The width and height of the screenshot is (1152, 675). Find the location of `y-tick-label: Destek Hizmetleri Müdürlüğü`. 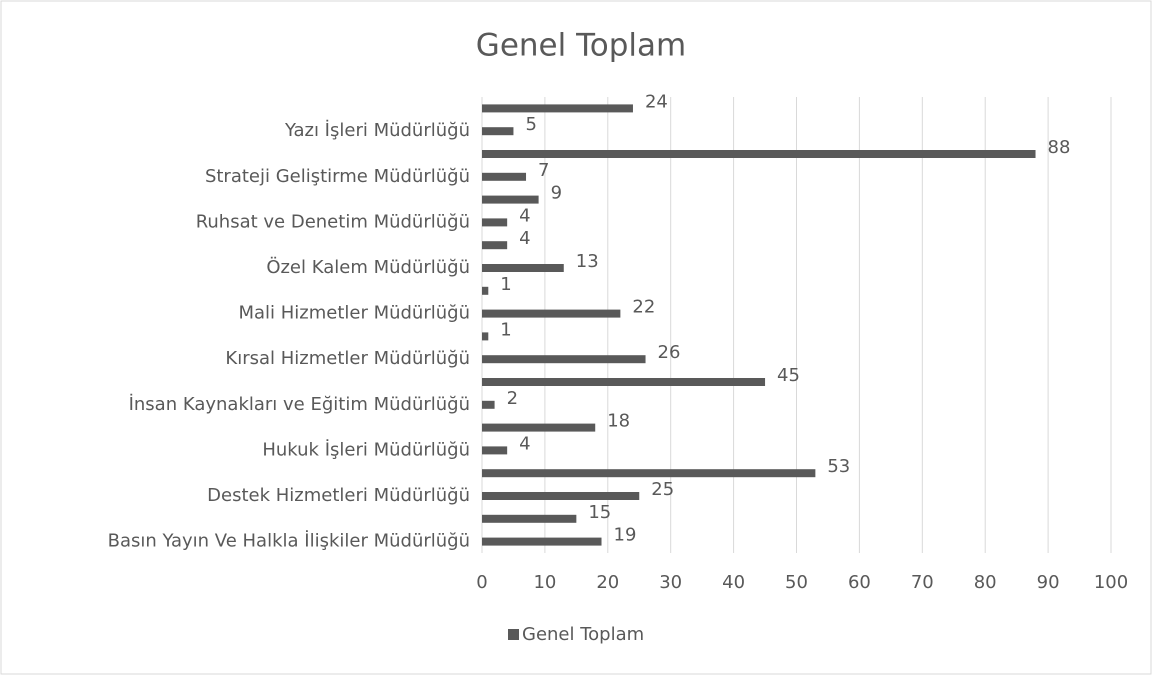

y-tick-label: Destek Hizmetleri Müdürlüğü is located at coordinates (338, 495).